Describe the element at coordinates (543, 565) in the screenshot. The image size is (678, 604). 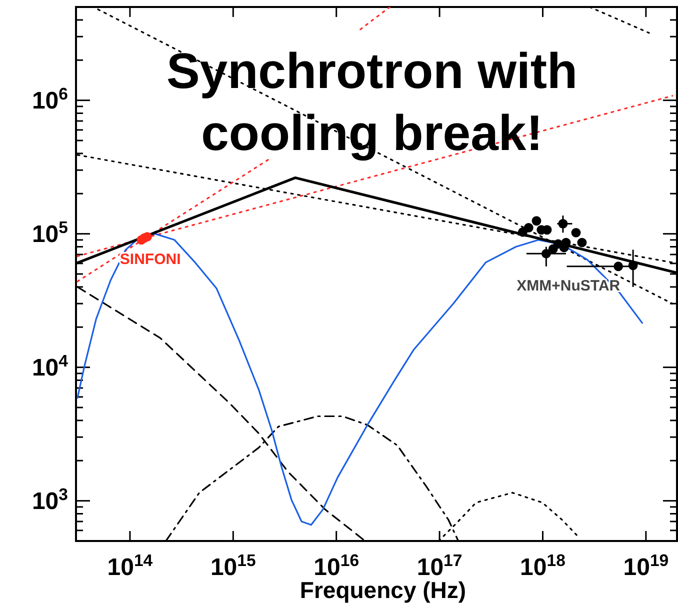
I see `x-tick-label: 10$^{18}$` at that location.